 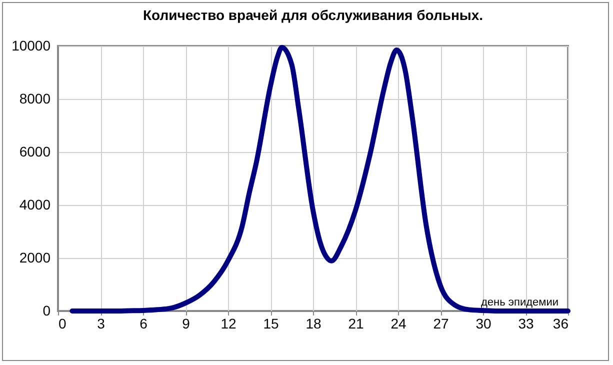 What do you see at coordinates (519, 302) in the screenshot?
I see `x-axis-title: день эпидемии` at bounding box center [519, 302].